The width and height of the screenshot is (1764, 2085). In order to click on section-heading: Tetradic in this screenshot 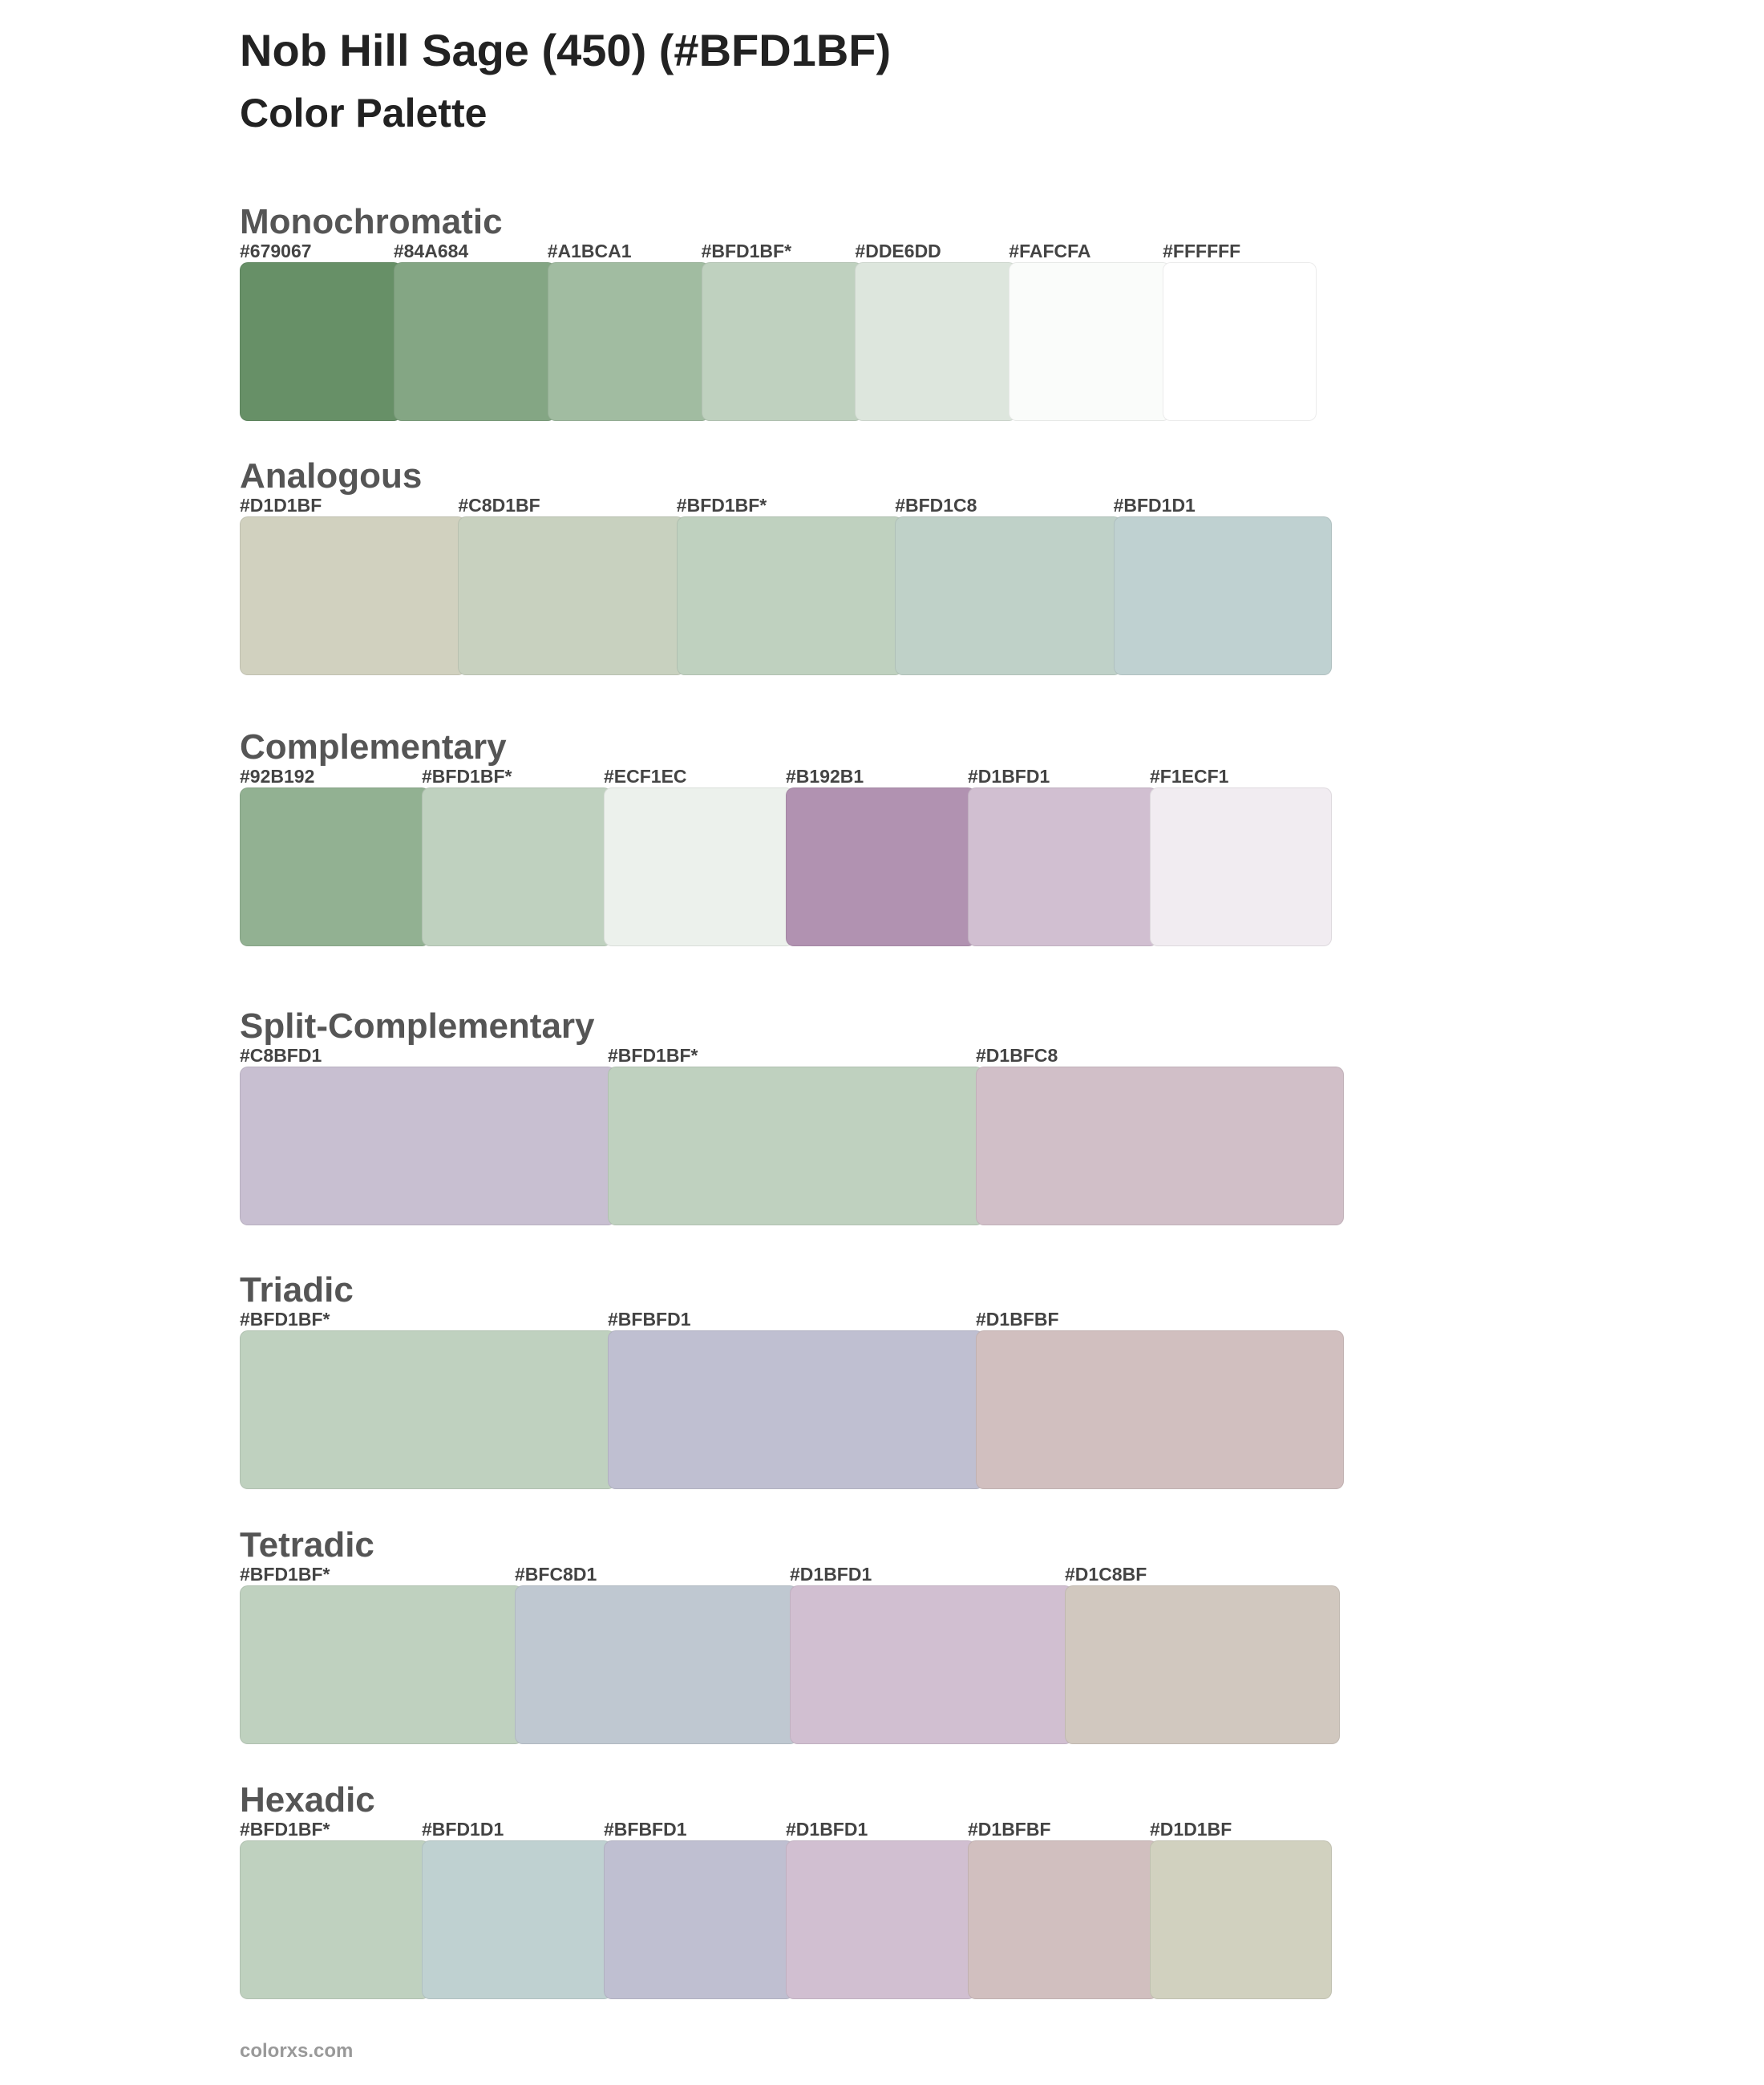, I will do `click(307, 1545)`.